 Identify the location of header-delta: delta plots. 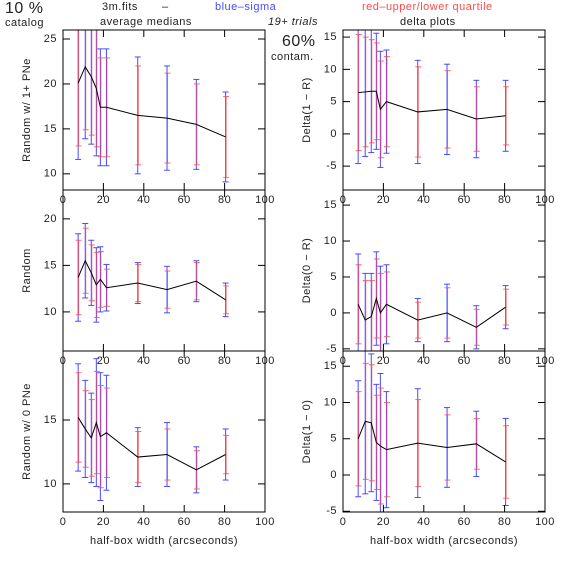
(428, 22).